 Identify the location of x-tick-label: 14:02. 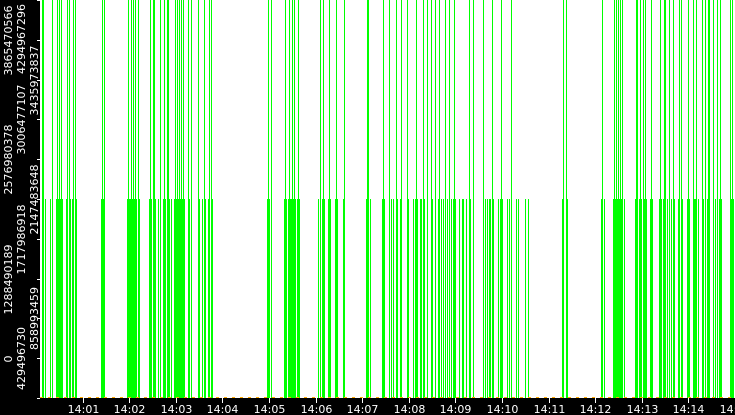
(130, 409).